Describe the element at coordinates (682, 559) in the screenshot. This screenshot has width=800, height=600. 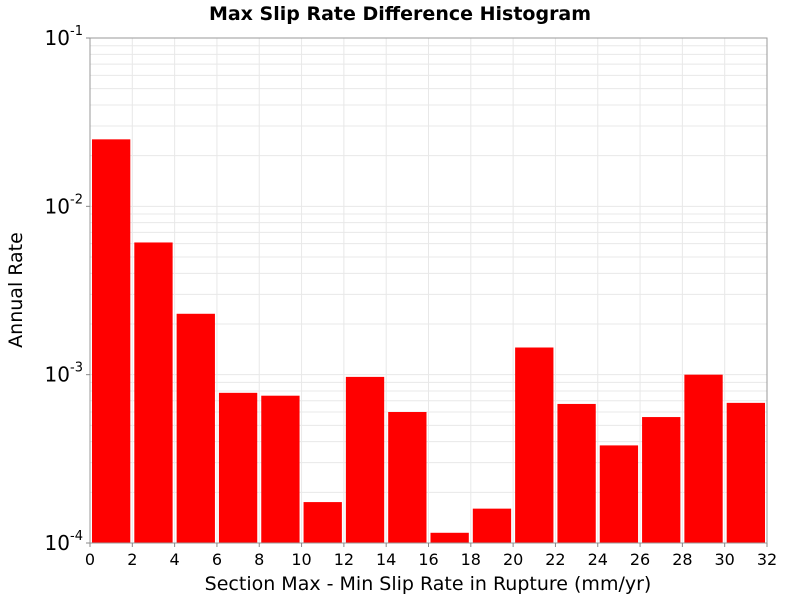
I see `x-tick-label: 28` at that location.